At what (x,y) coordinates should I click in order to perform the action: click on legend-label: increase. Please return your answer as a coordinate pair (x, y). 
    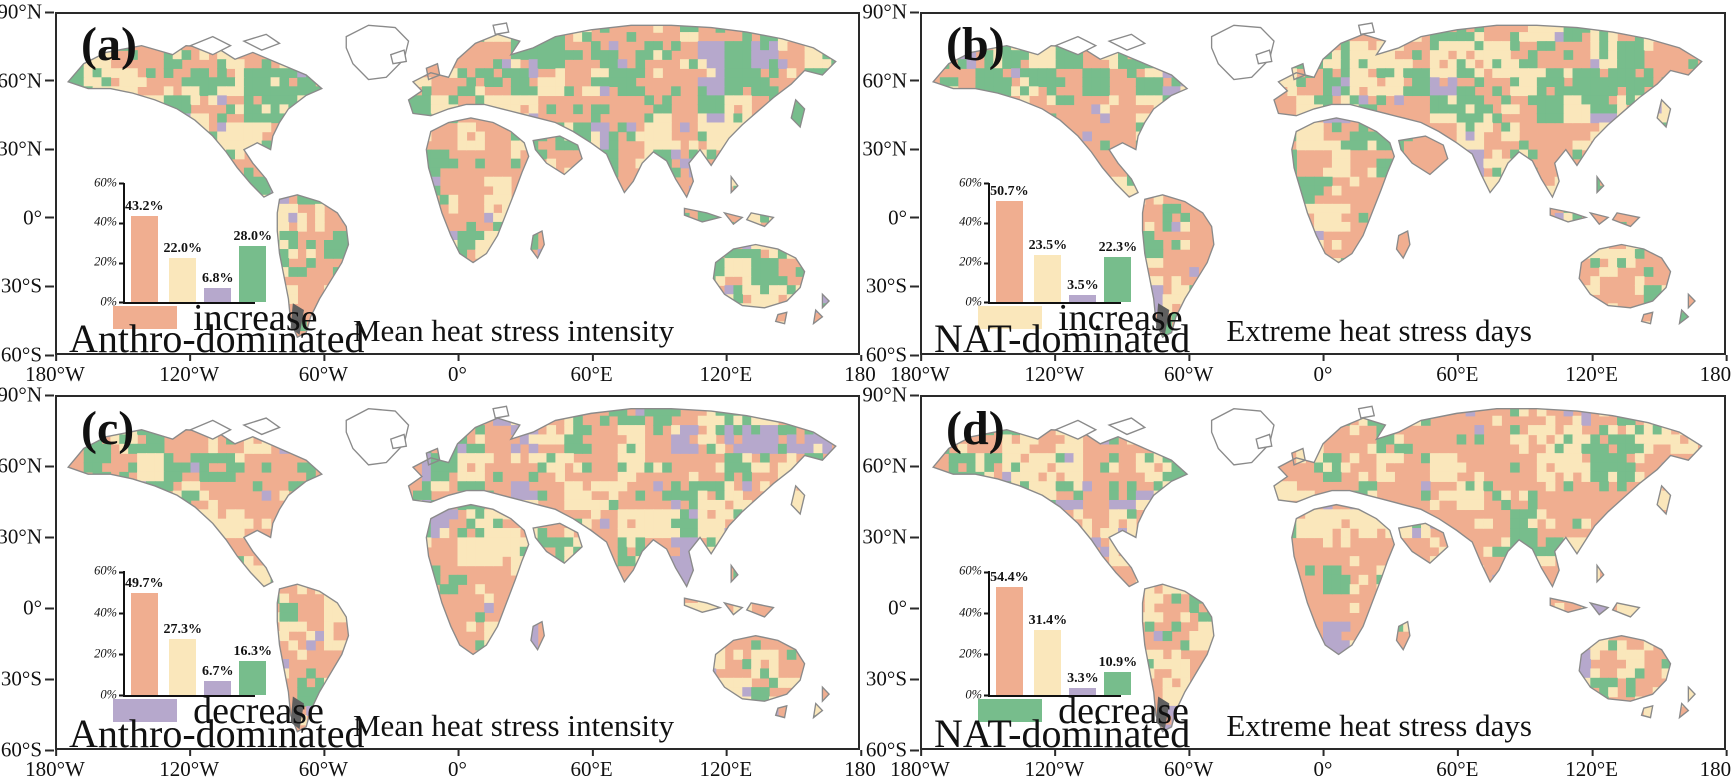
    Looking at the image, I should click on (255, 317).